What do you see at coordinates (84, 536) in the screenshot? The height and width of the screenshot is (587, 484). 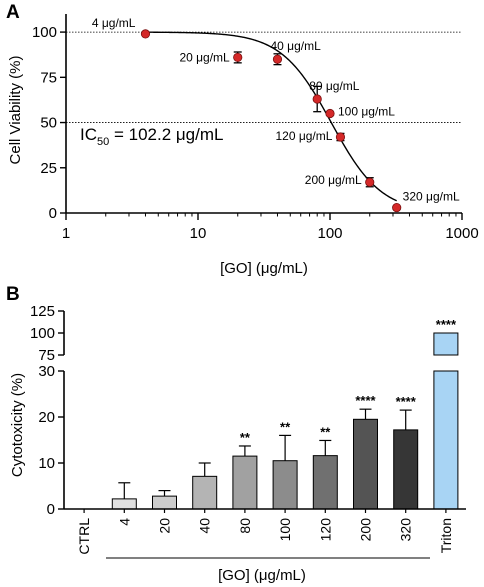 I see `category-label: CTRL` at bounding box center [84, 536].